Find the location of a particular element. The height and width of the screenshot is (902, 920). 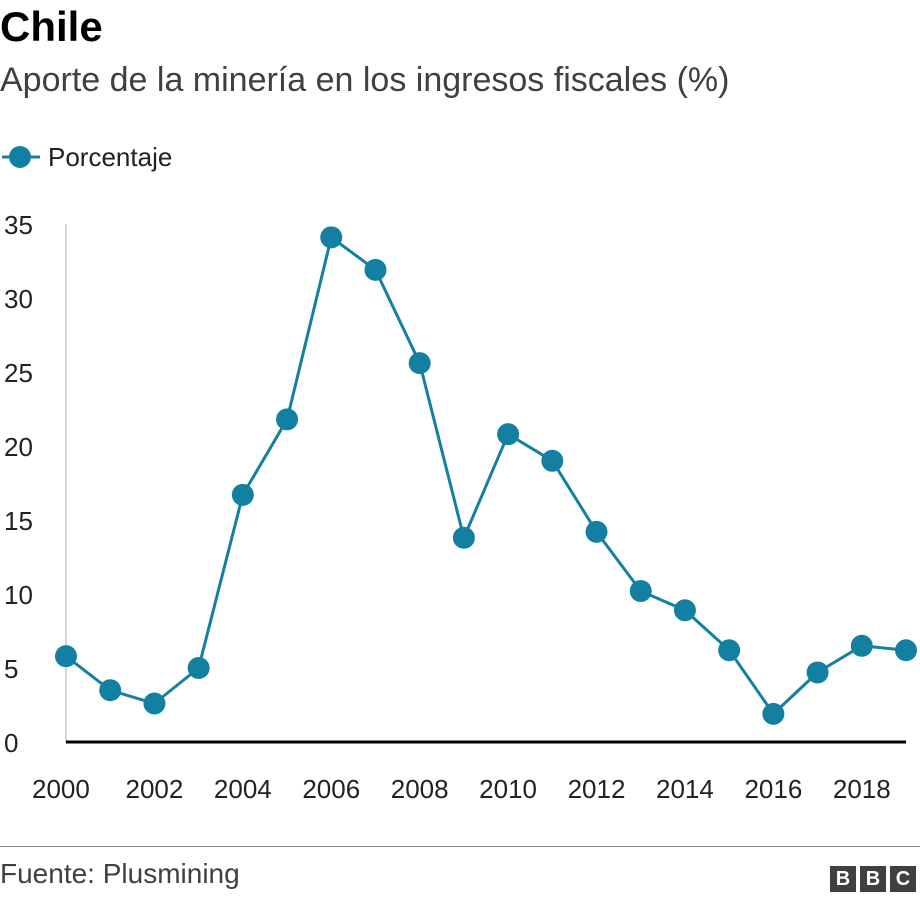

x-tick-label: 2012 is located at coordinates (597, 789).